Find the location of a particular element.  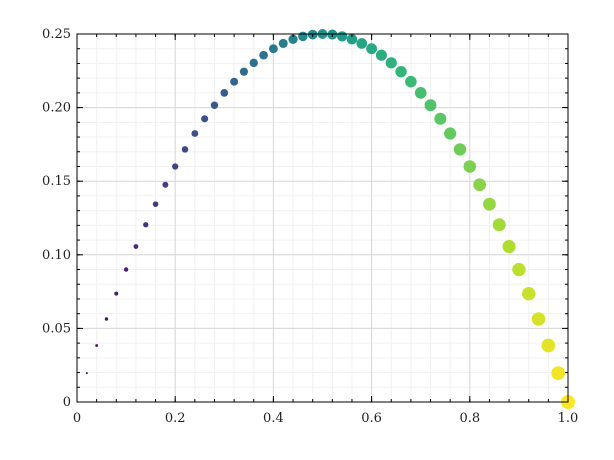

y-tick-label: 0.25 is located at coordinates (56, 34).